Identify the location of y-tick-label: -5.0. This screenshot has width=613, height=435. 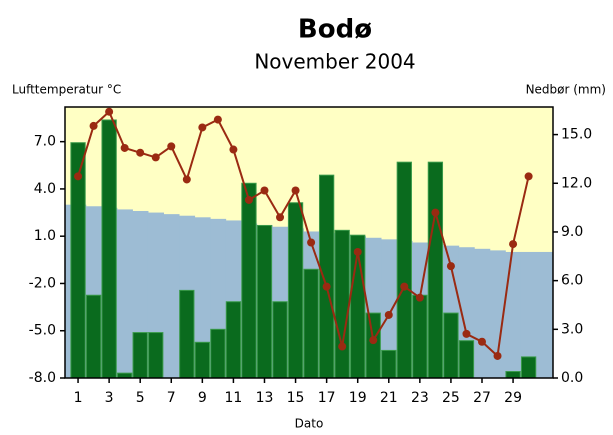
(42, 331).